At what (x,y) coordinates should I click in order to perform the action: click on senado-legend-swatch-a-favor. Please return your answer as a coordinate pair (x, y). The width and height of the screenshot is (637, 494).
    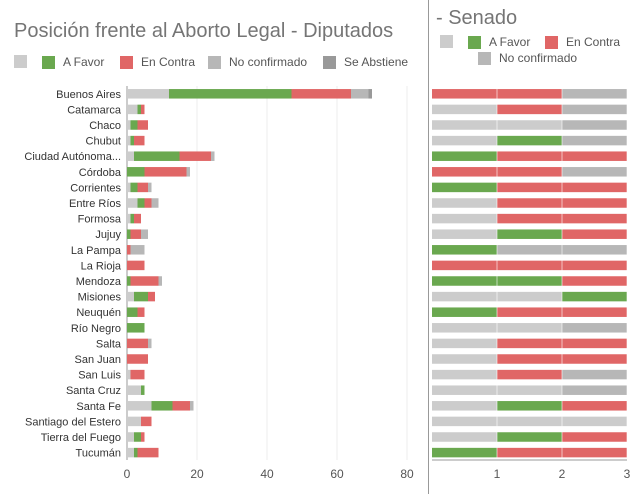
    Looking at the image, I should click on (474, 42).